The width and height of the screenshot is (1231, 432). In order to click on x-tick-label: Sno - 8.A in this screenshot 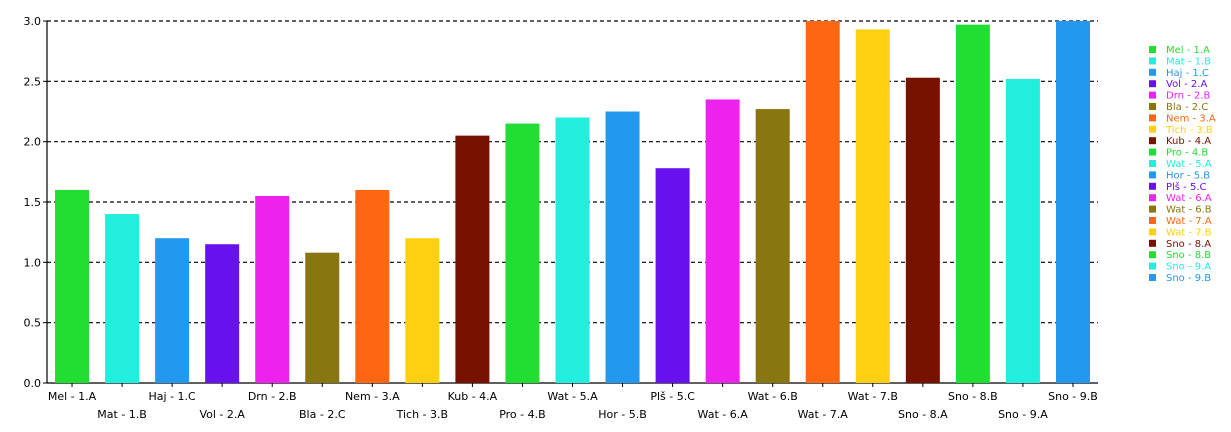, I will do `click(923, 414)`.